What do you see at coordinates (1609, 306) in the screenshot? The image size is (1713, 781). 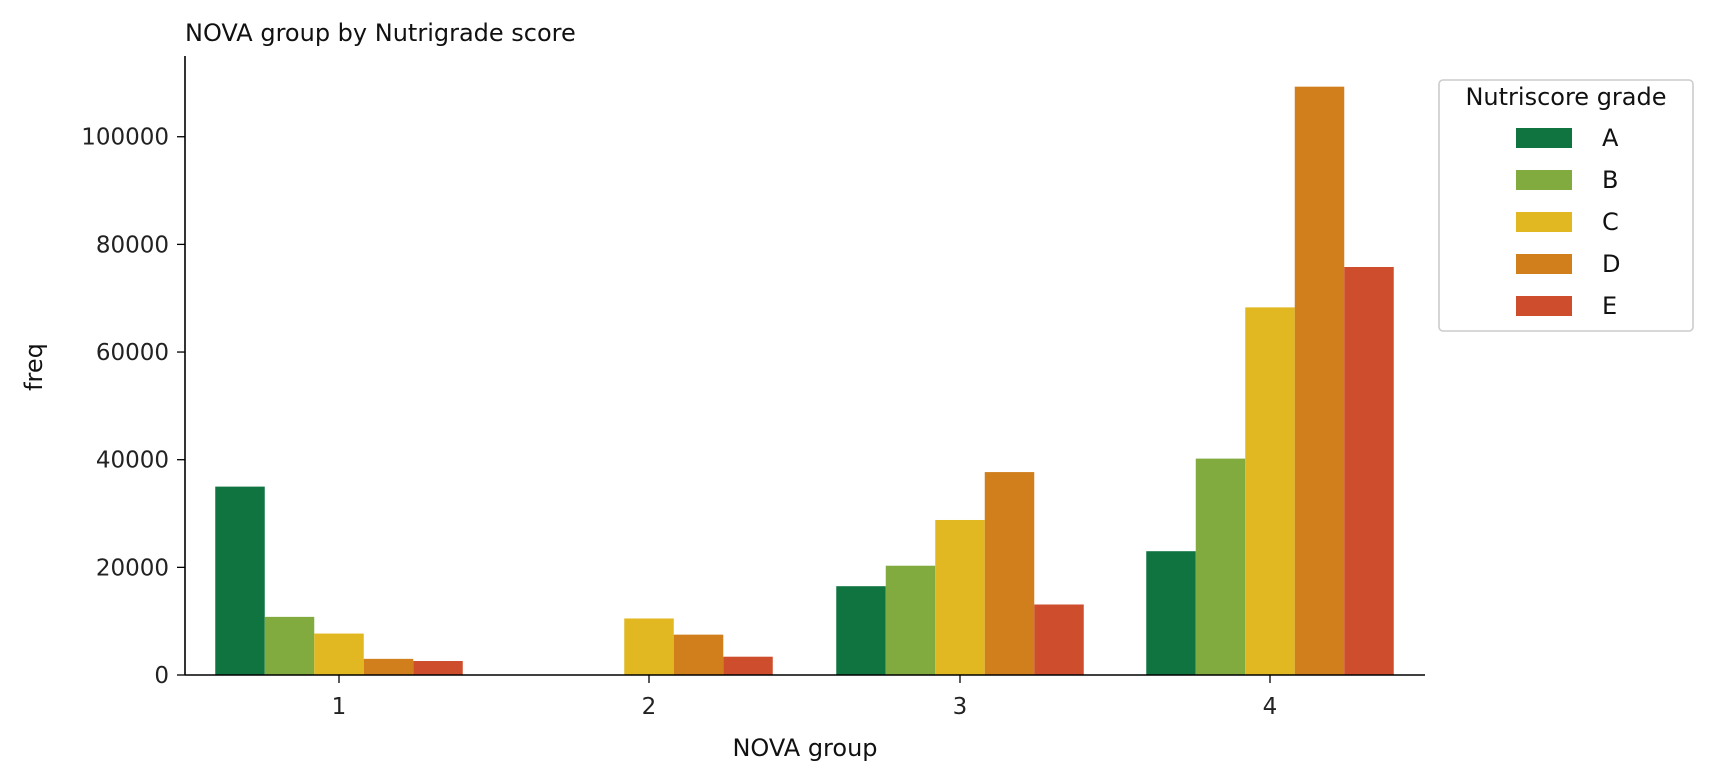 I see `legend-label-E: E` at bounding box center [1609, 306].